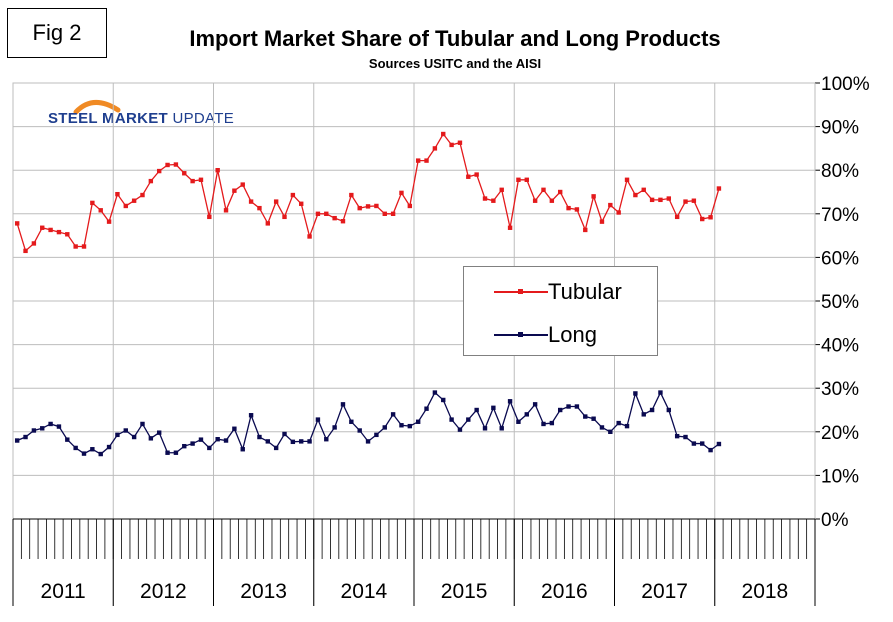  What do you see at coordinates (263, 591) in the screenshot?
I see `x-tick-label: 2013` at bounding box center [263, 591].